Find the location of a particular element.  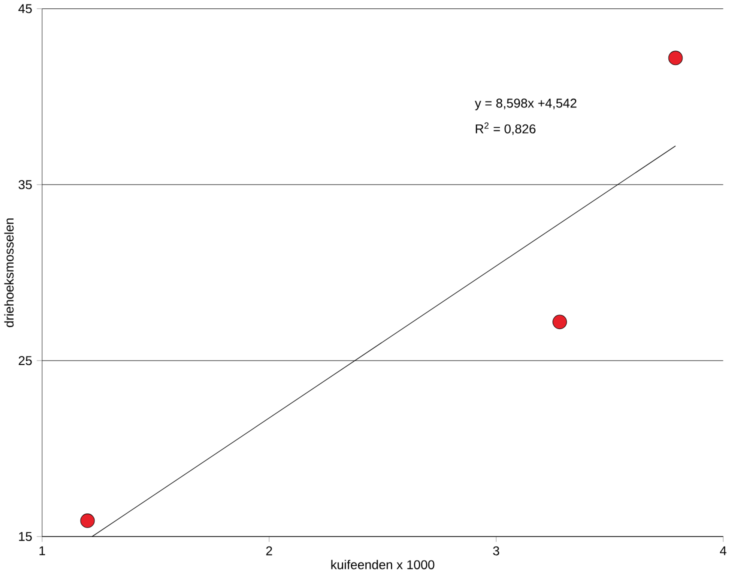

x-axis-title: kuifeenden x 1000 is located at coordinates (382, 565).